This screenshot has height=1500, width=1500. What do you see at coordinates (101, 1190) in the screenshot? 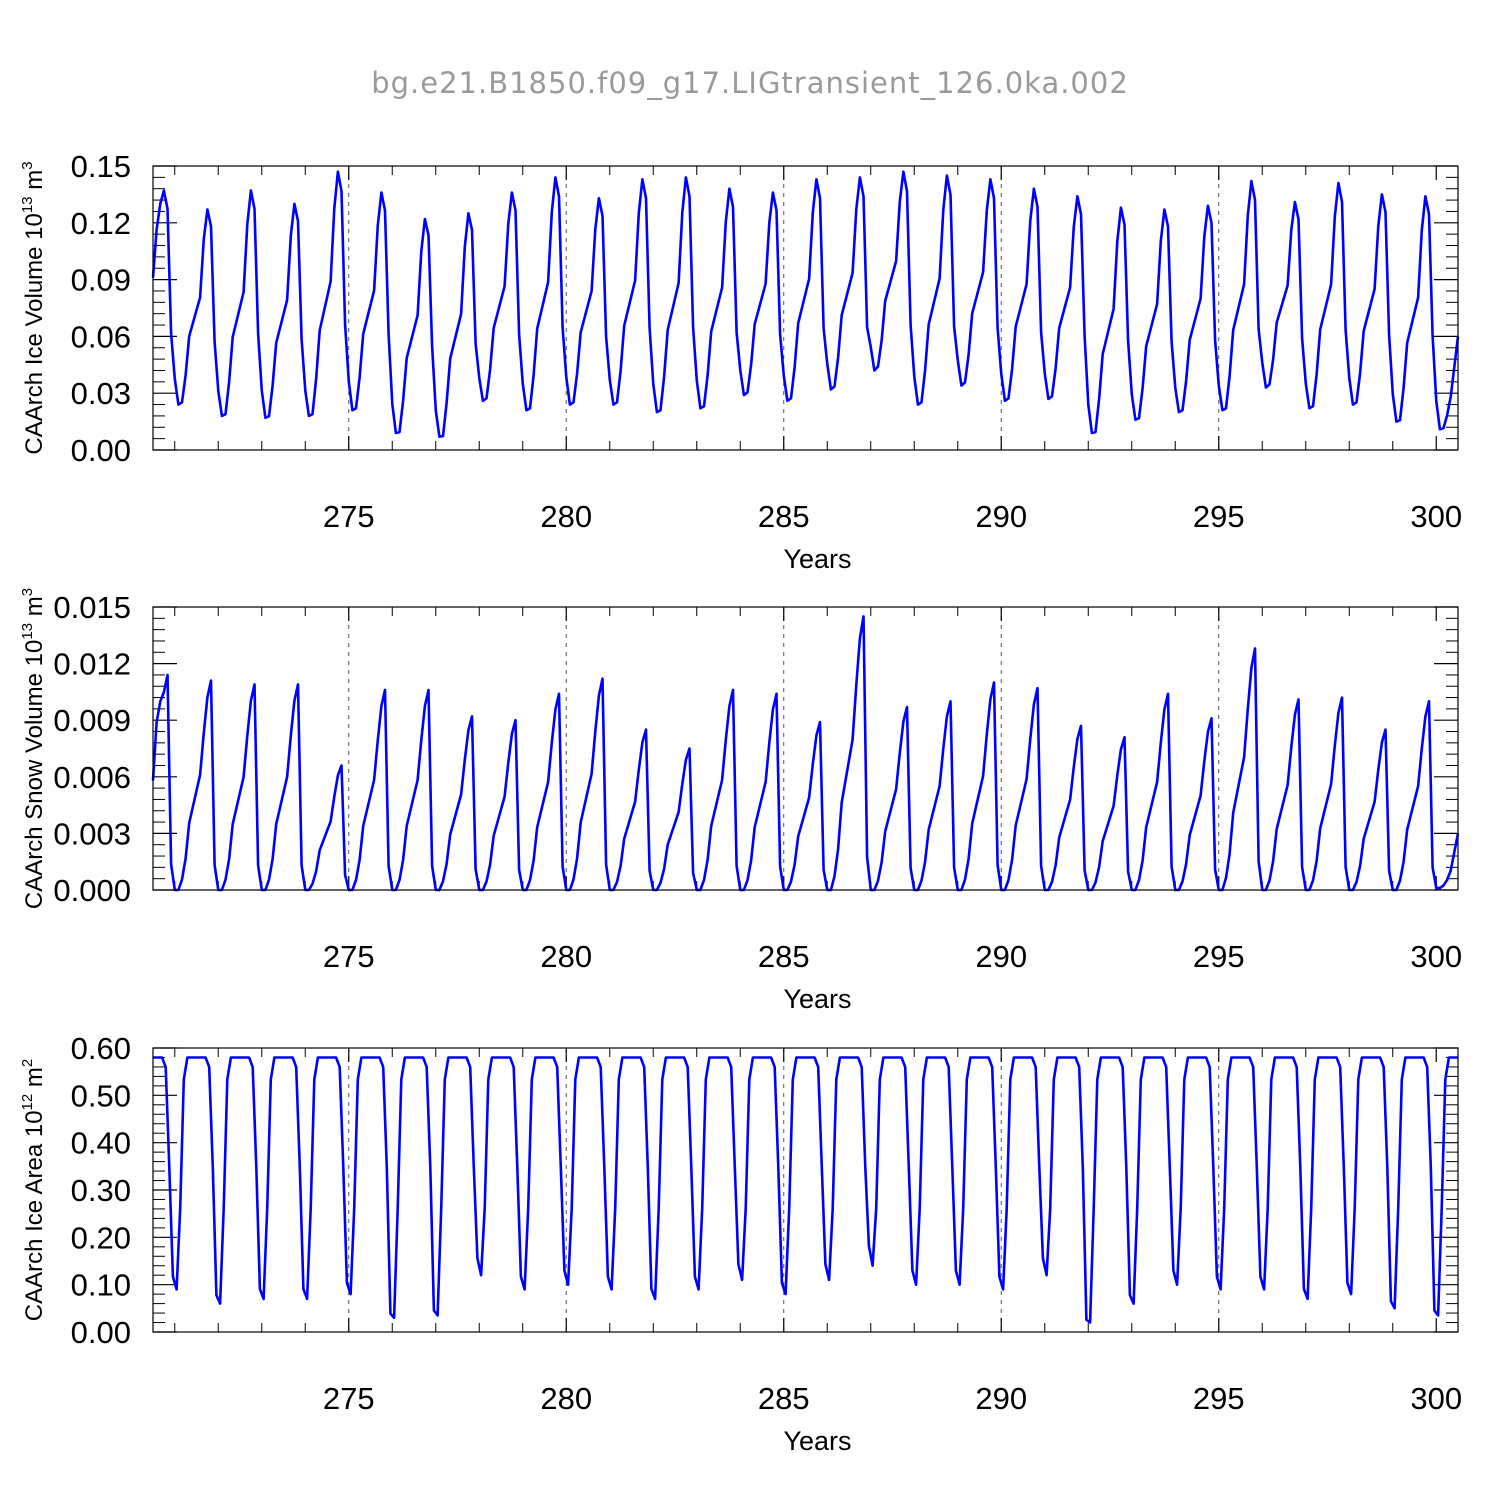
I see `ice-area-y-tick-label: 0.30` at bounding box center [101, 1190].